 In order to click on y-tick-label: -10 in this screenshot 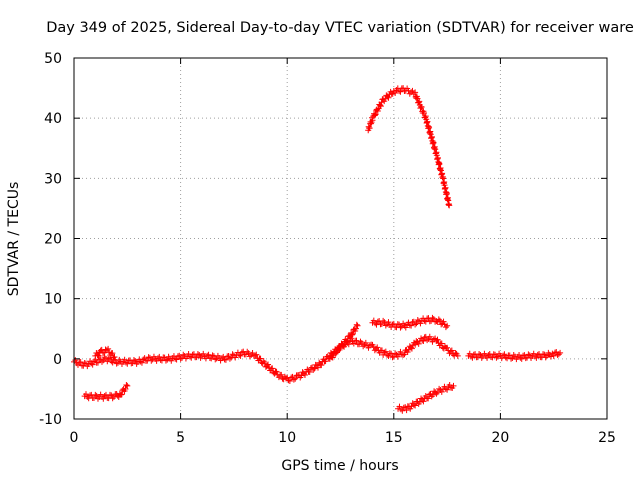, I will do `click(50, 420)`.